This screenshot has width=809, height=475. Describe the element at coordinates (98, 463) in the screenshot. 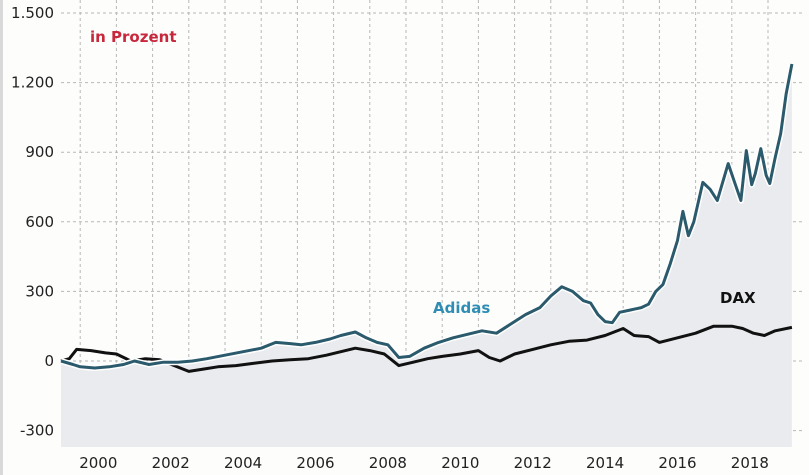

I see `x-tick-label: 2000` at that location.